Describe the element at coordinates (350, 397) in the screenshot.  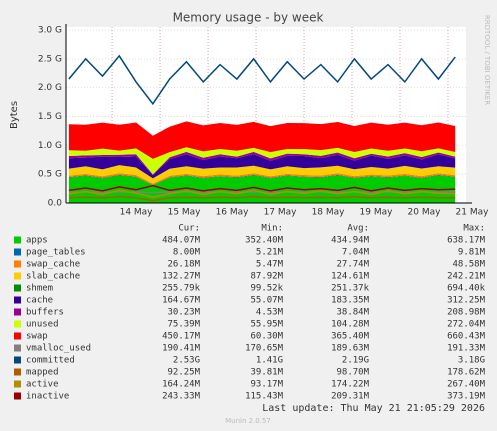
I see `legend-stat: 209.31M` at that location.